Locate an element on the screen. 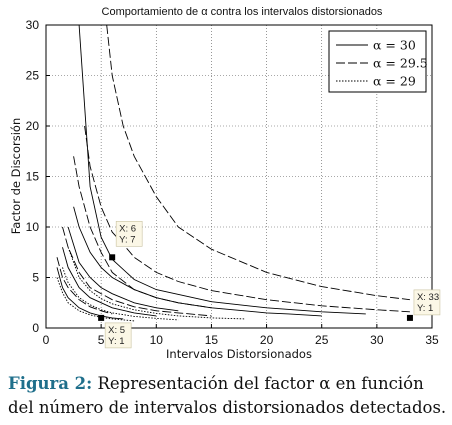 The image size is (452, 425). x-tick-label: 0 is located at coordinates (46, 340).